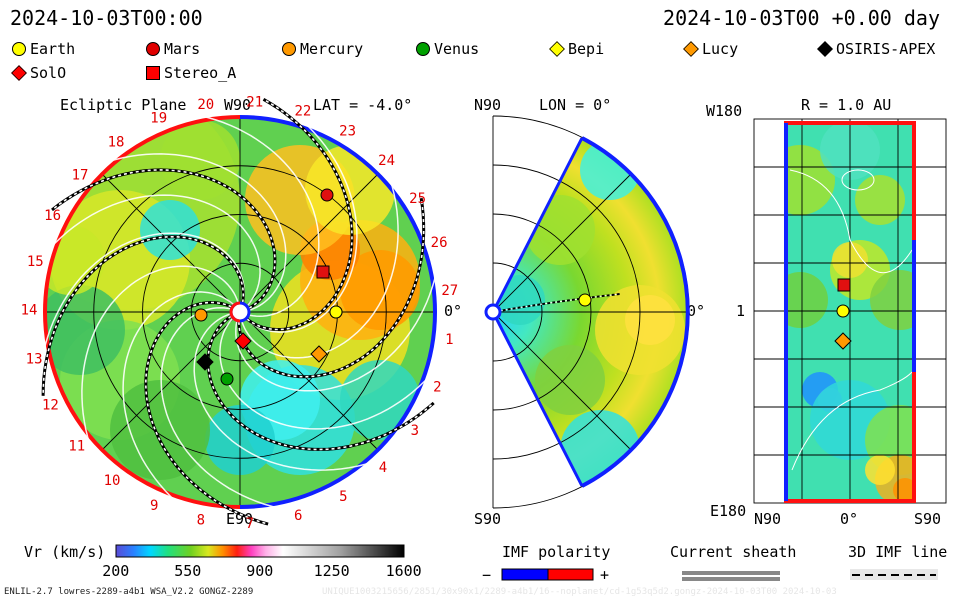 This screenshot has width=960, height=600. I want to click on map-xtick-0: 0°, so click(849, 519).